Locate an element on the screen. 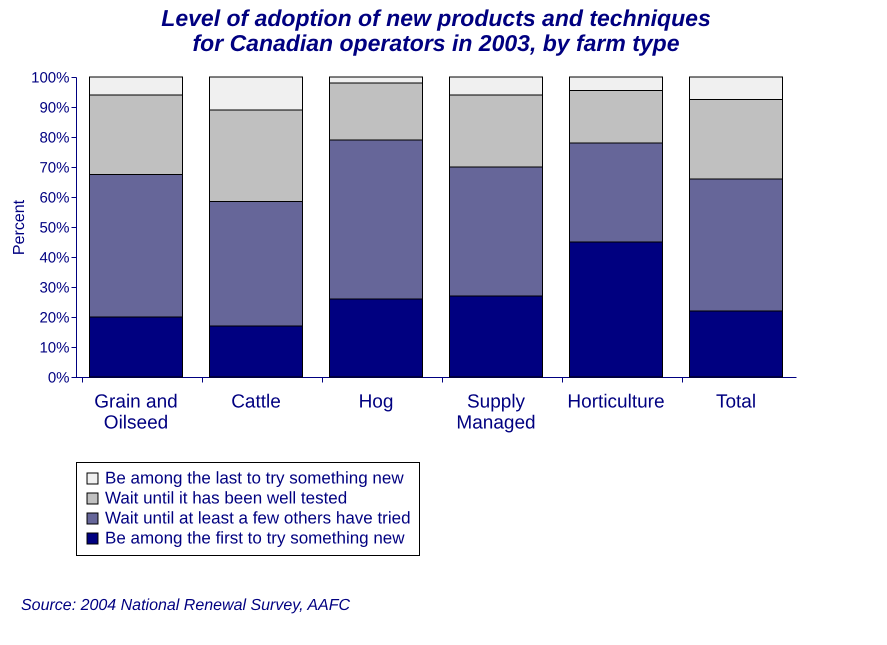  y-tick-label: 100% is located at coordinates (50, 78).